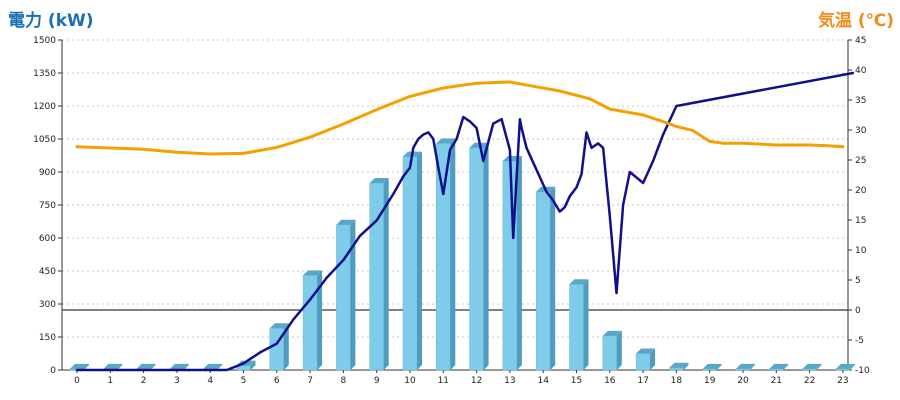 The width and height of the screenshot is (900, 400). I want to click on left-tick-label: 1350, so click(44, 74).